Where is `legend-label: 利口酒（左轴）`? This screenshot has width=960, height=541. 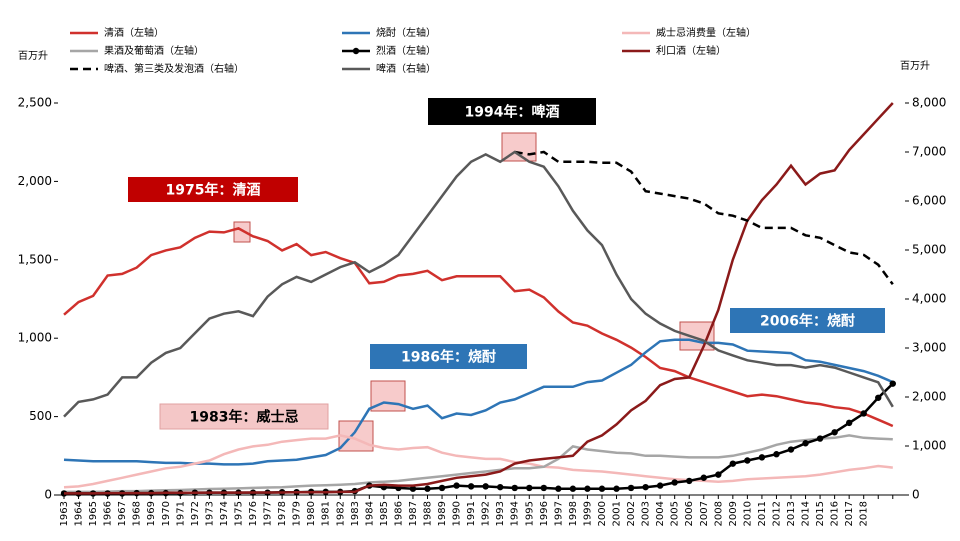
legend-label: 利口酒（左轴） is located at coordinates (691, 50).